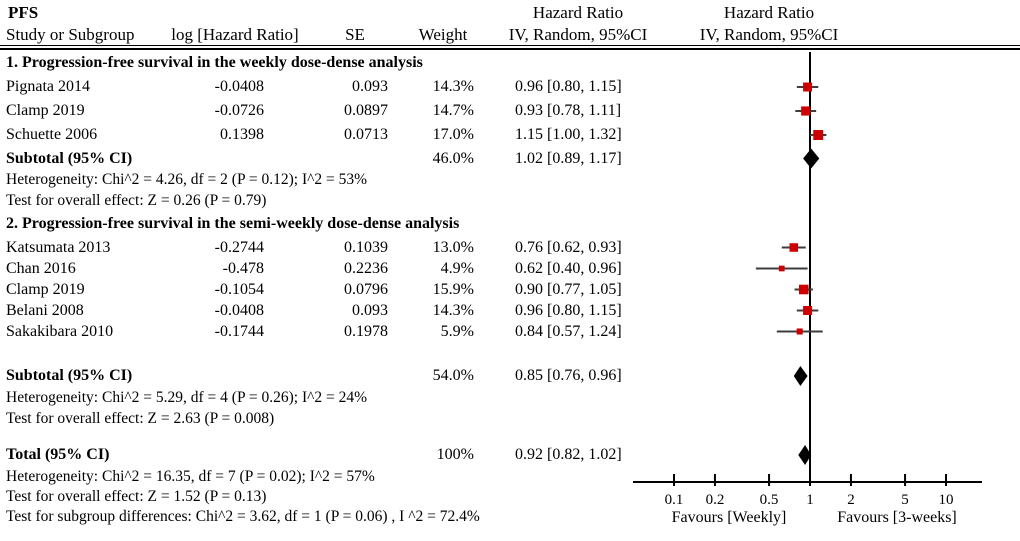  I want to click on column-header-log-hr: log [Hazard Ratio], so click(235, 34).